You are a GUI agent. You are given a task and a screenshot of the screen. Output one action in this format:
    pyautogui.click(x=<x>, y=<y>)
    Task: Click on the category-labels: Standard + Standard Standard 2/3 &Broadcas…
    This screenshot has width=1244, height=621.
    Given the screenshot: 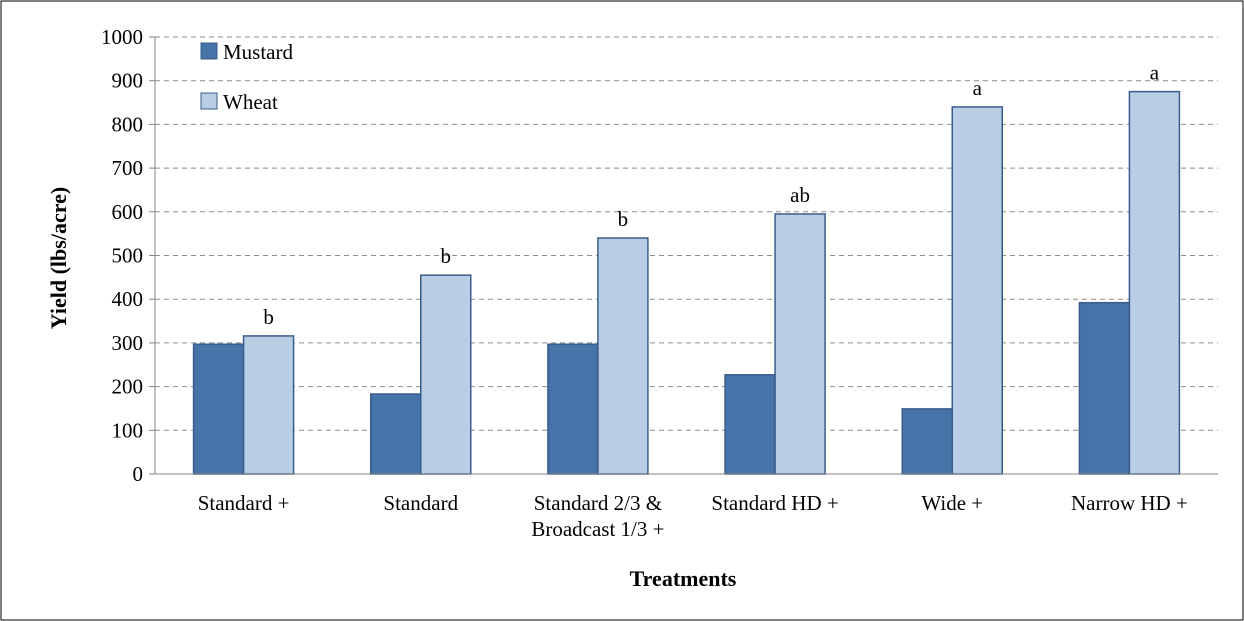 What is the action you would take?
    pyautogui.click(x=693, y=516)
    